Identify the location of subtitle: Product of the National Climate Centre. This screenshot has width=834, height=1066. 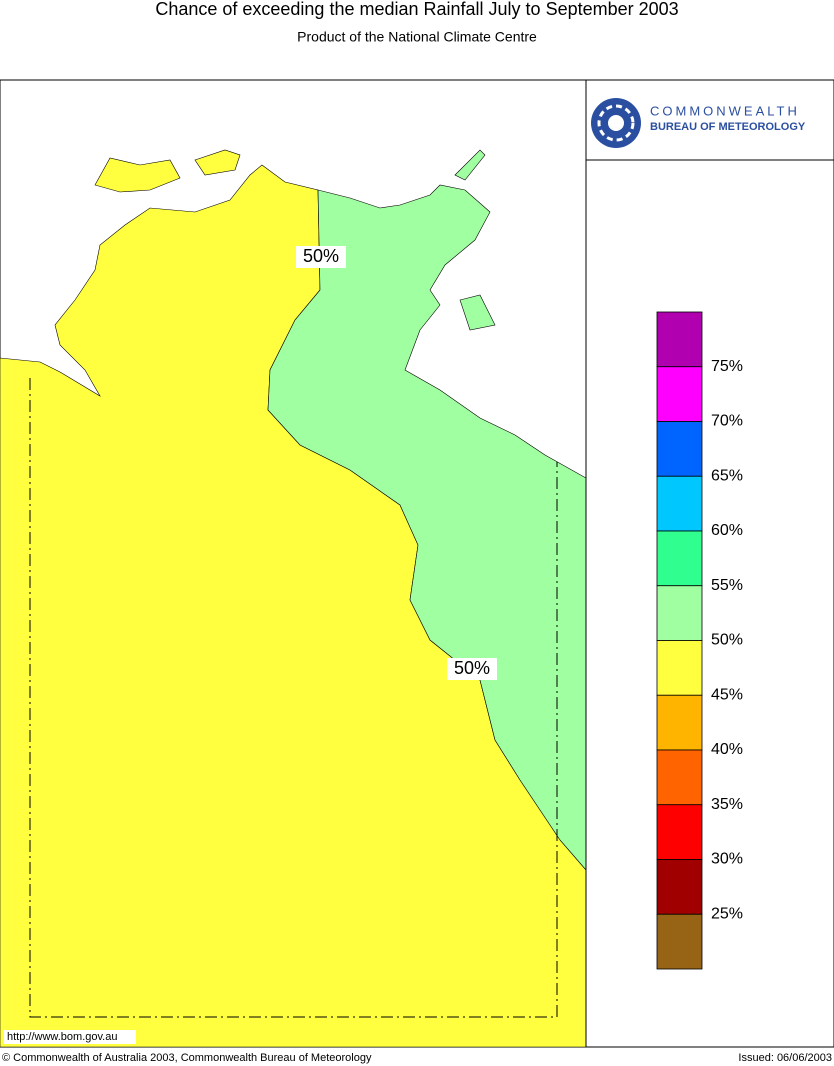
(417, 37).